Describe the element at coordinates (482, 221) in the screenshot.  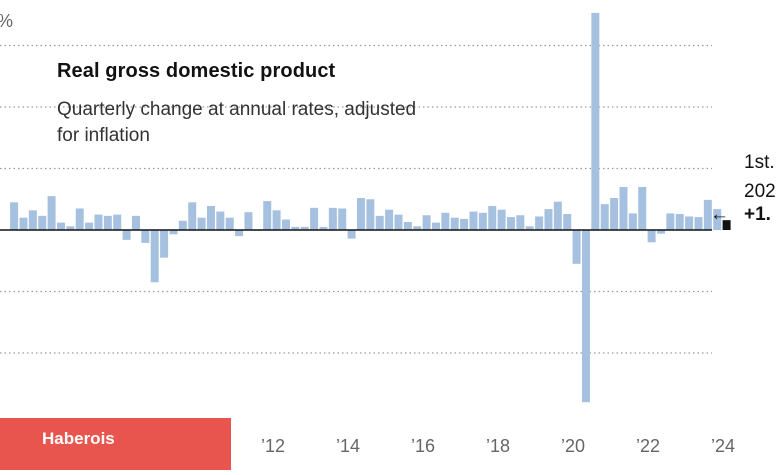
I see `bar-2017Q3` at that location.